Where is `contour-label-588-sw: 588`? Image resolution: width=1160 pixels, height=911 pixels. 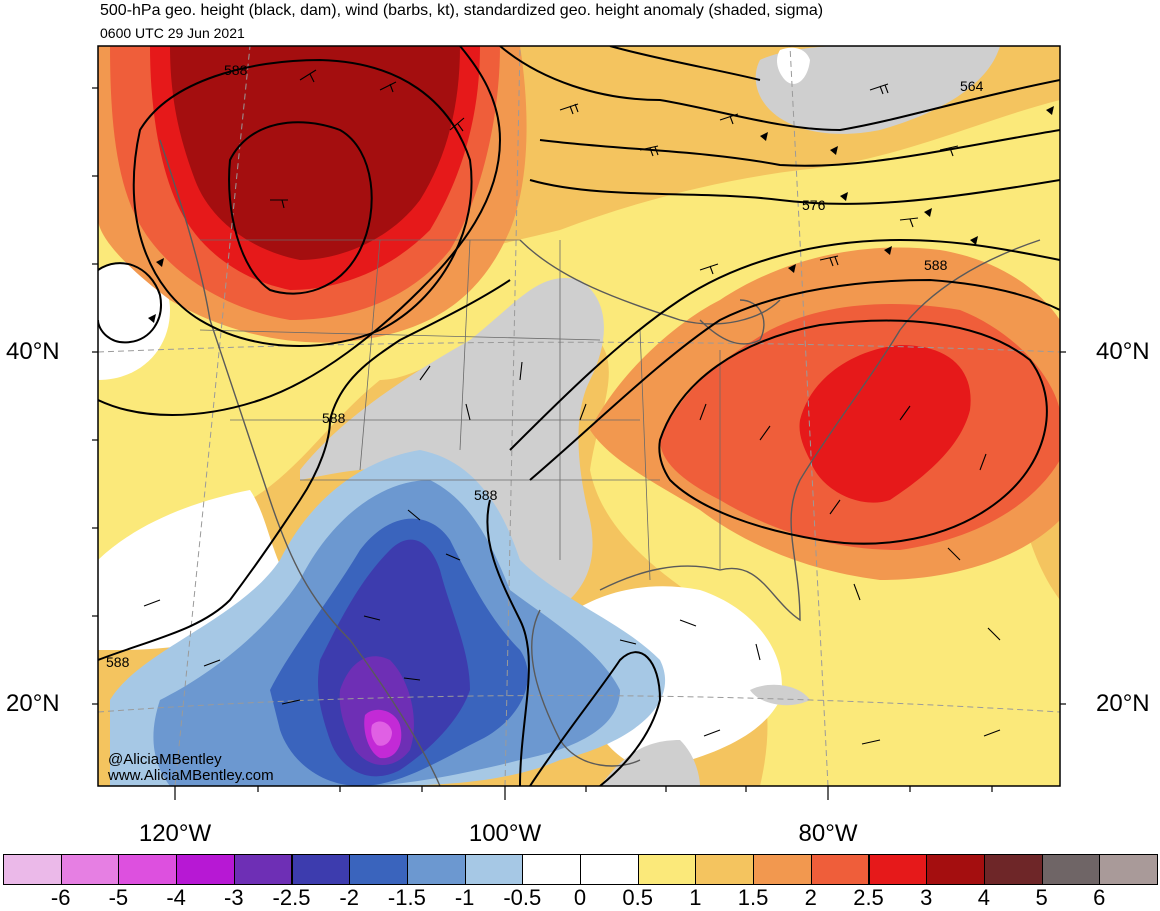
contour-label-588-sw: 588 is located at coordinates (118, 662).